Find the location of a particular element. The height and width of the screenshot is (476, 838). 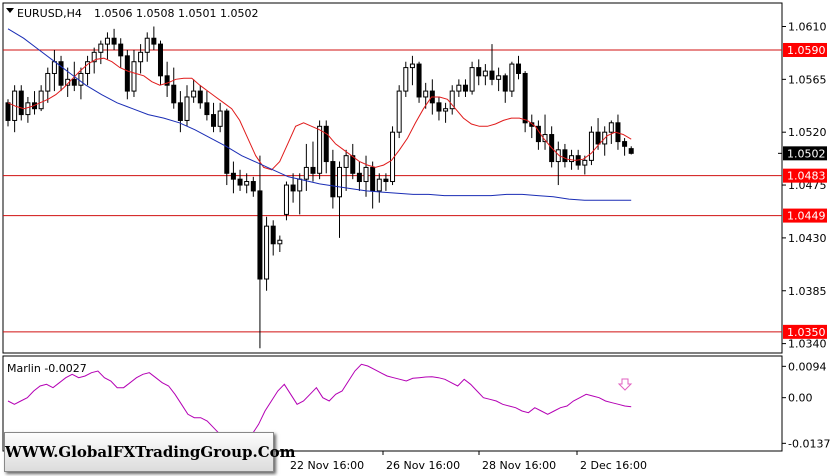

time-tick-label: 26 Nov 16:00 is located at coordinates (423, 465).